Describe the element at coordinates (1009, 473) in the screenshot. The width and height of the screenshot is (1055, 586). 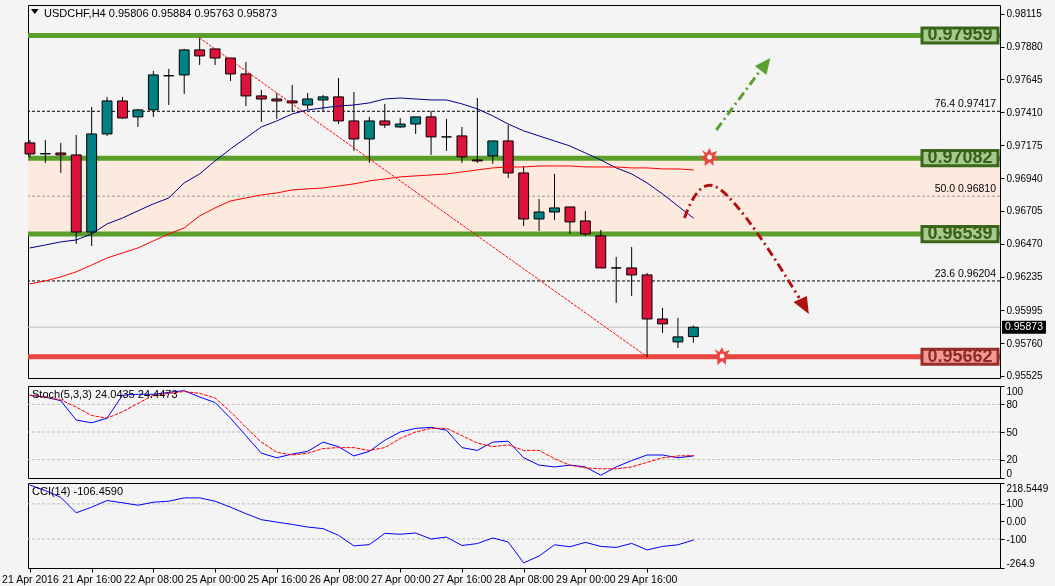
I see `y-tick-label: 0` at that location.